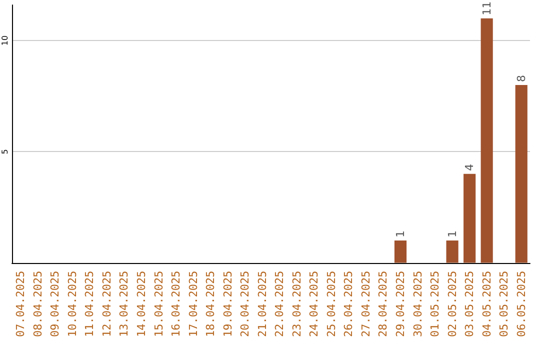 The image size is (540, 340). What do you see at coordinates (469, 167) in the screenshot?
I see `data-label: 4` at bounding box center [469, 167].